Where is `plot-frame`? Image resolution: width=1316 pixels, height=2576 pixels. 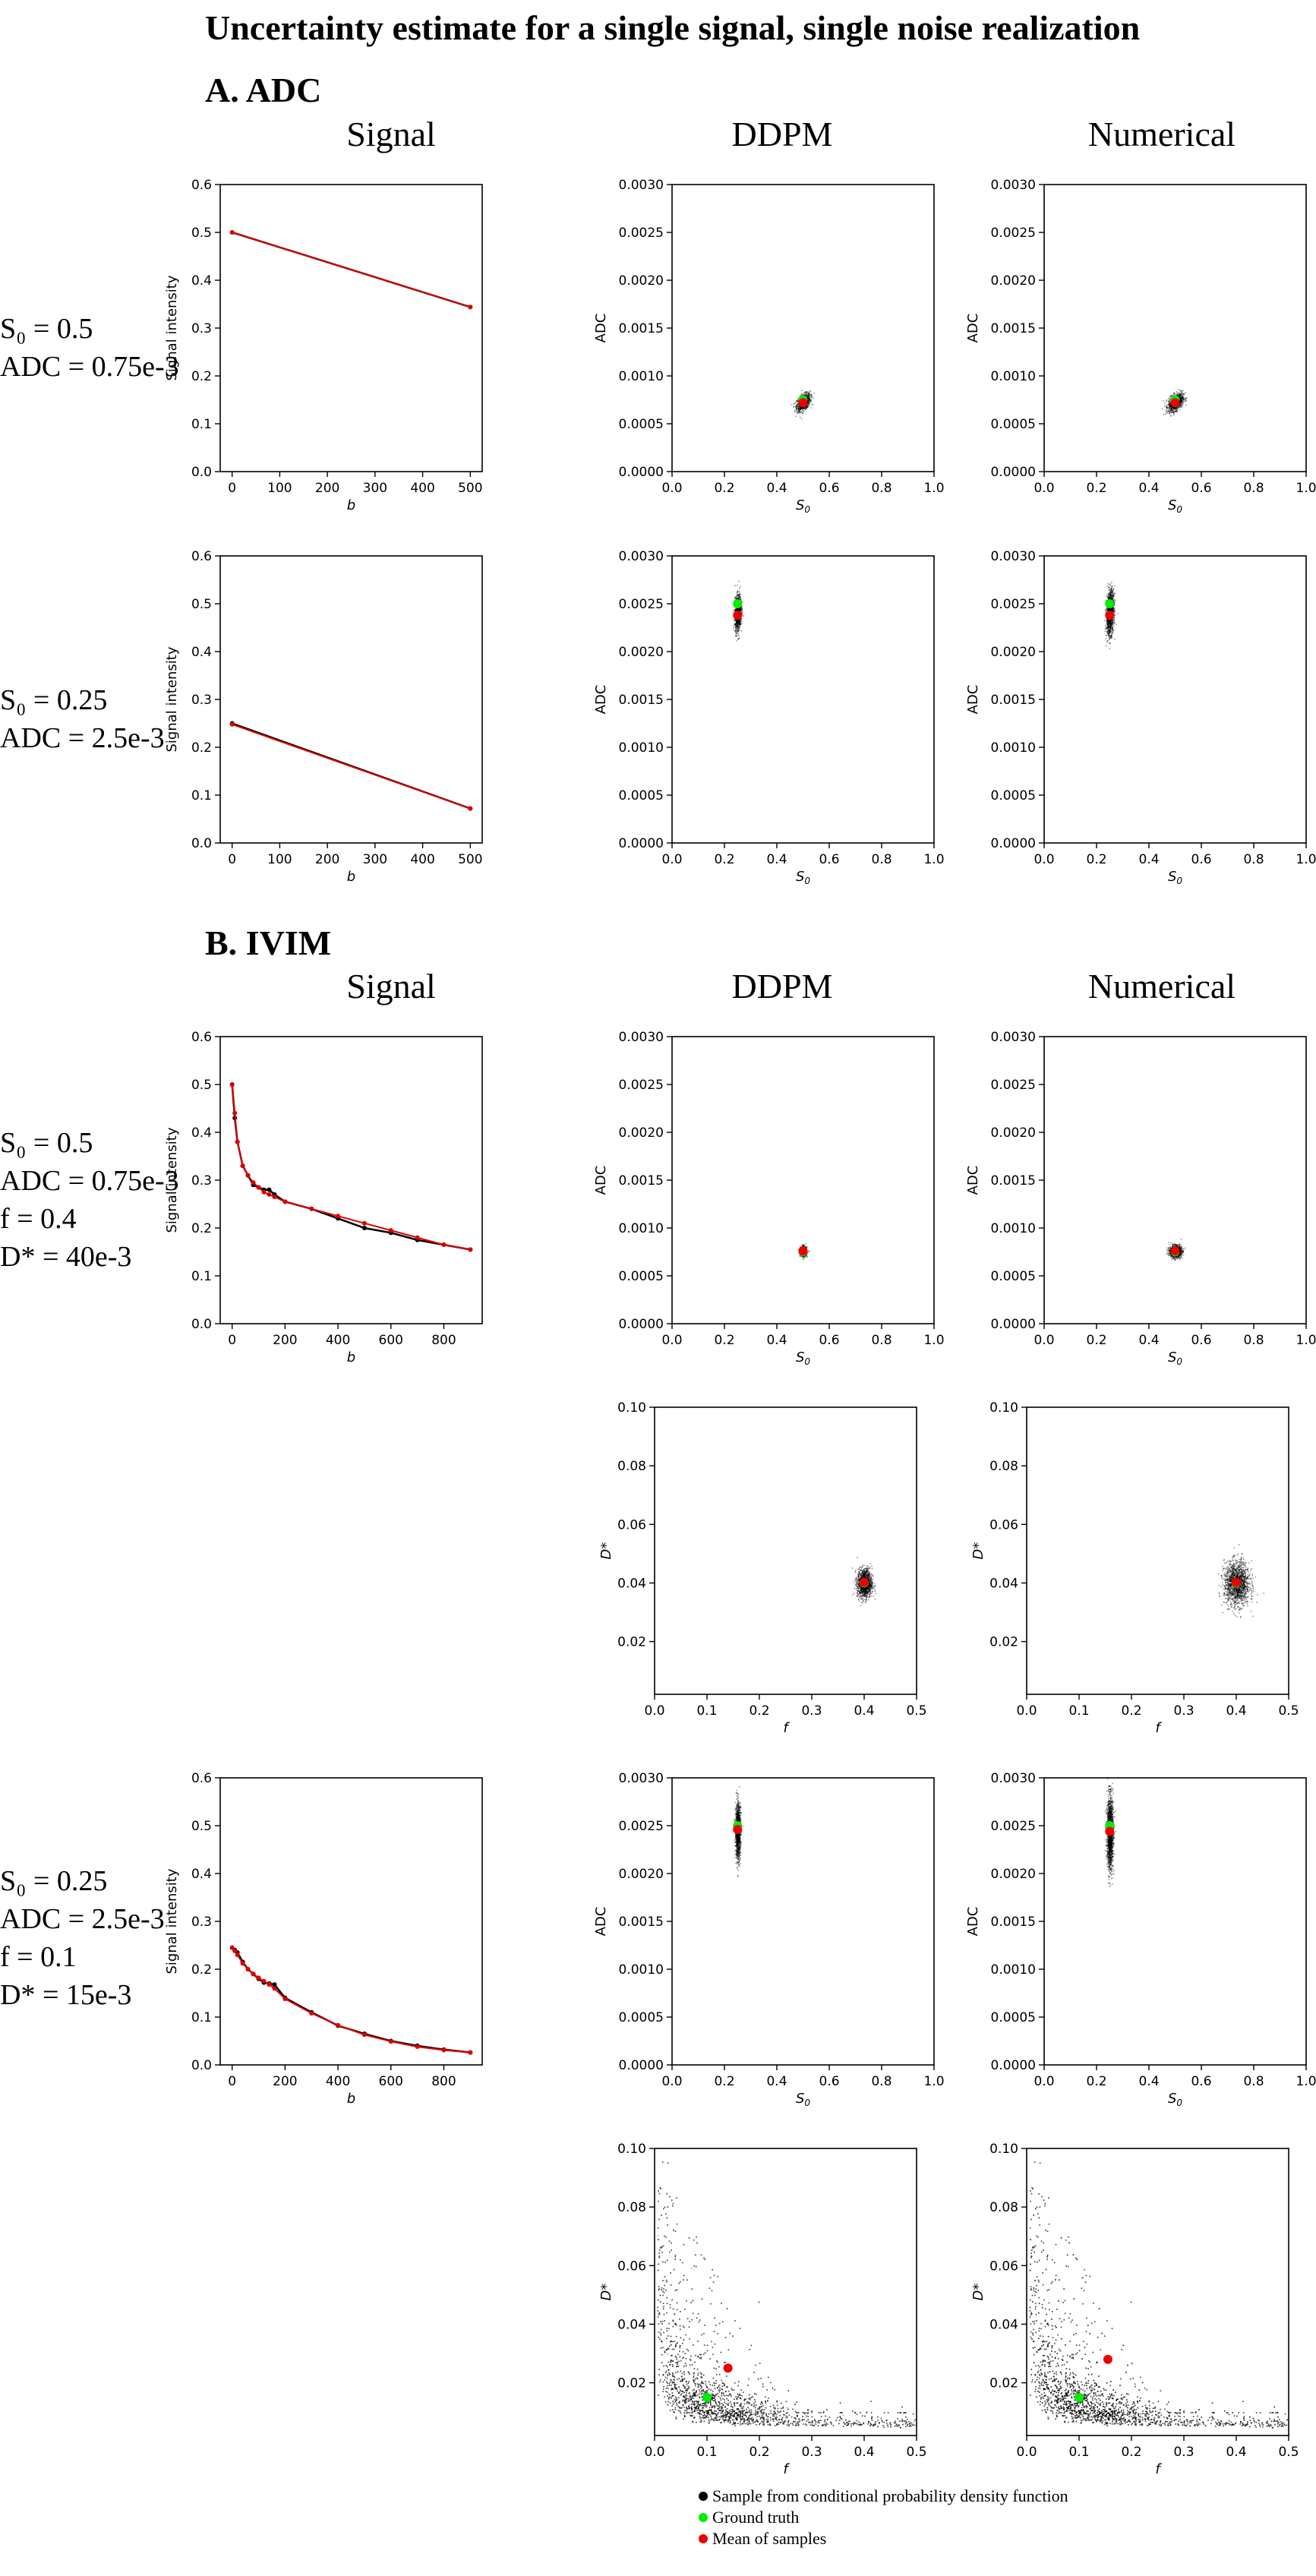 plot-frame is located at coordinates (1175, 328).